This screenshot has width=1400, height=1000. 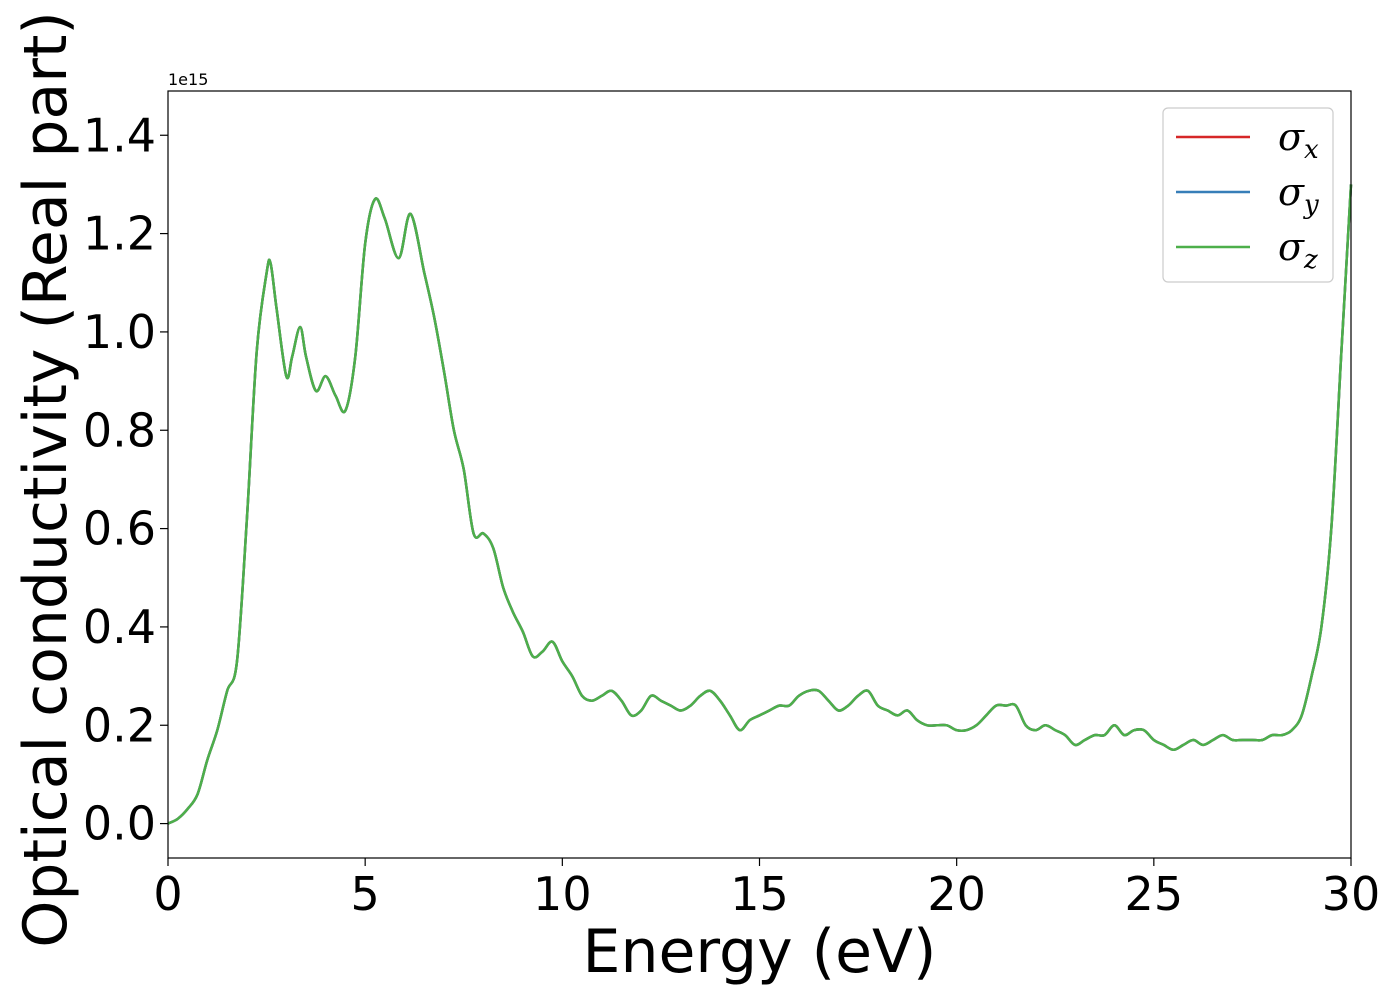 What do you see at coordinates (119, 135) in the screenshot?
I see `y-tick-label: 1.4` at bounding box center [119, 135].